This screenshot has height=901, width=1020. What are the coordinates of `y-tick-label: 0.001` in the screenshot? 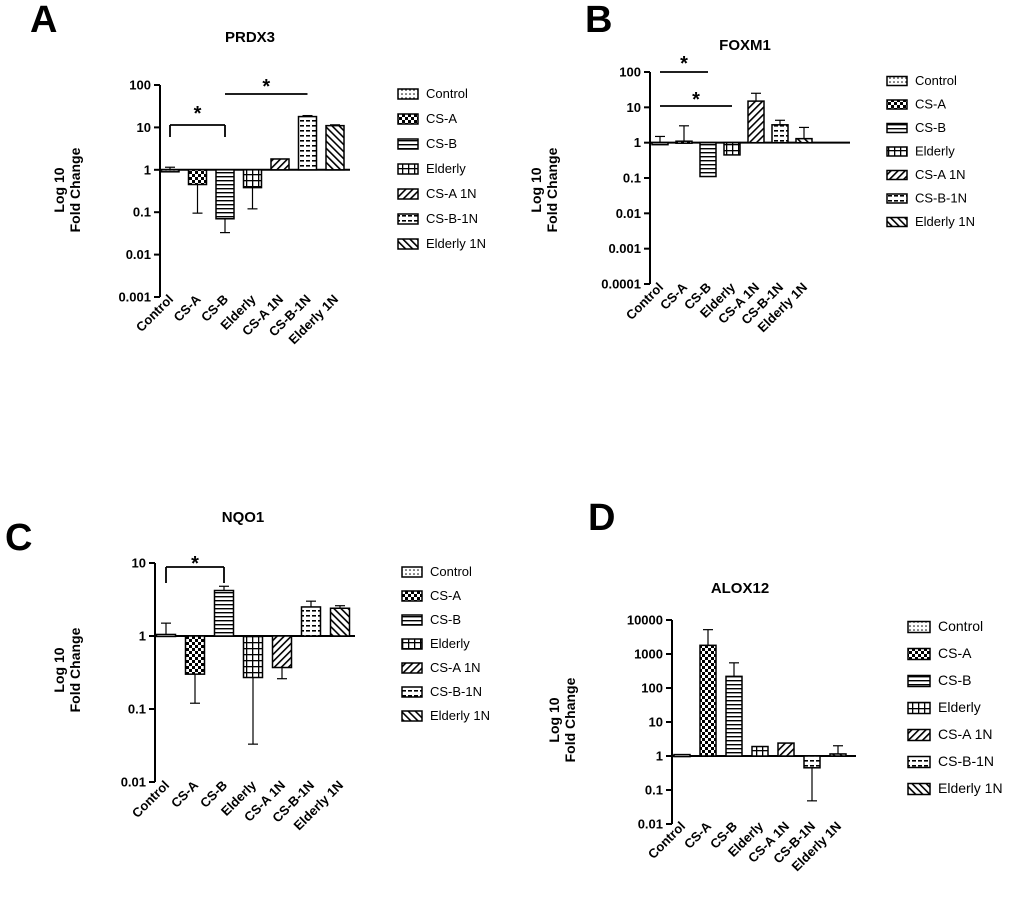 It's located at (624, 248).